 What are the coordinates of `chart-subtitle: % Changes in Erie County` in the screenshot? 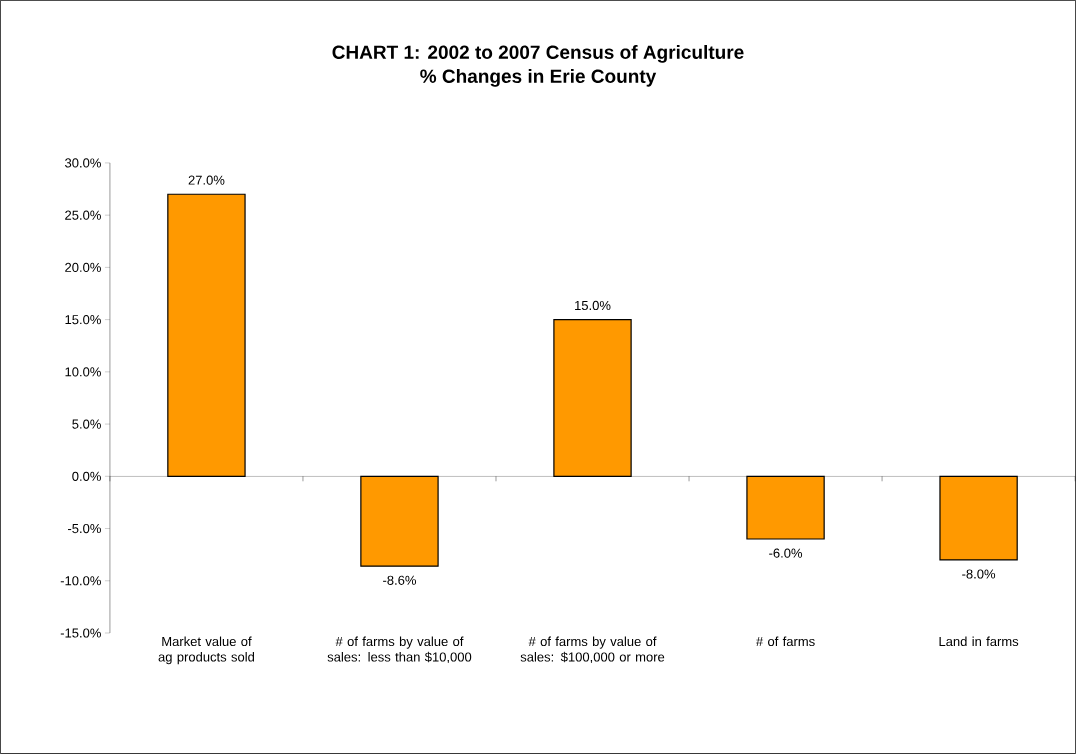 It's located at (538, 78).